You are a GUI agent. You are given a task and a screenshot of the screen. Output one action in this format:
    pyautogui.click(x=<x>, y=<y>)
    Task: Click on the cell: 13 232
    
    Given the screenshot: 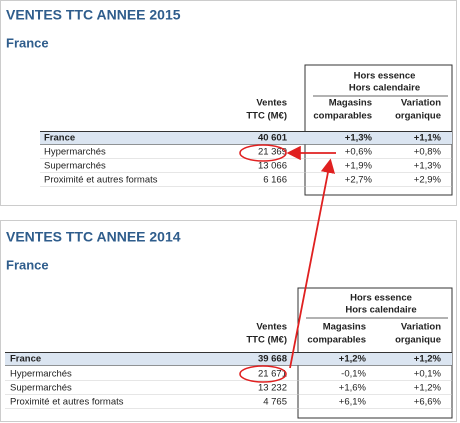 What is the action you would take?
    pyautogui.click(x=272, y=388)
    